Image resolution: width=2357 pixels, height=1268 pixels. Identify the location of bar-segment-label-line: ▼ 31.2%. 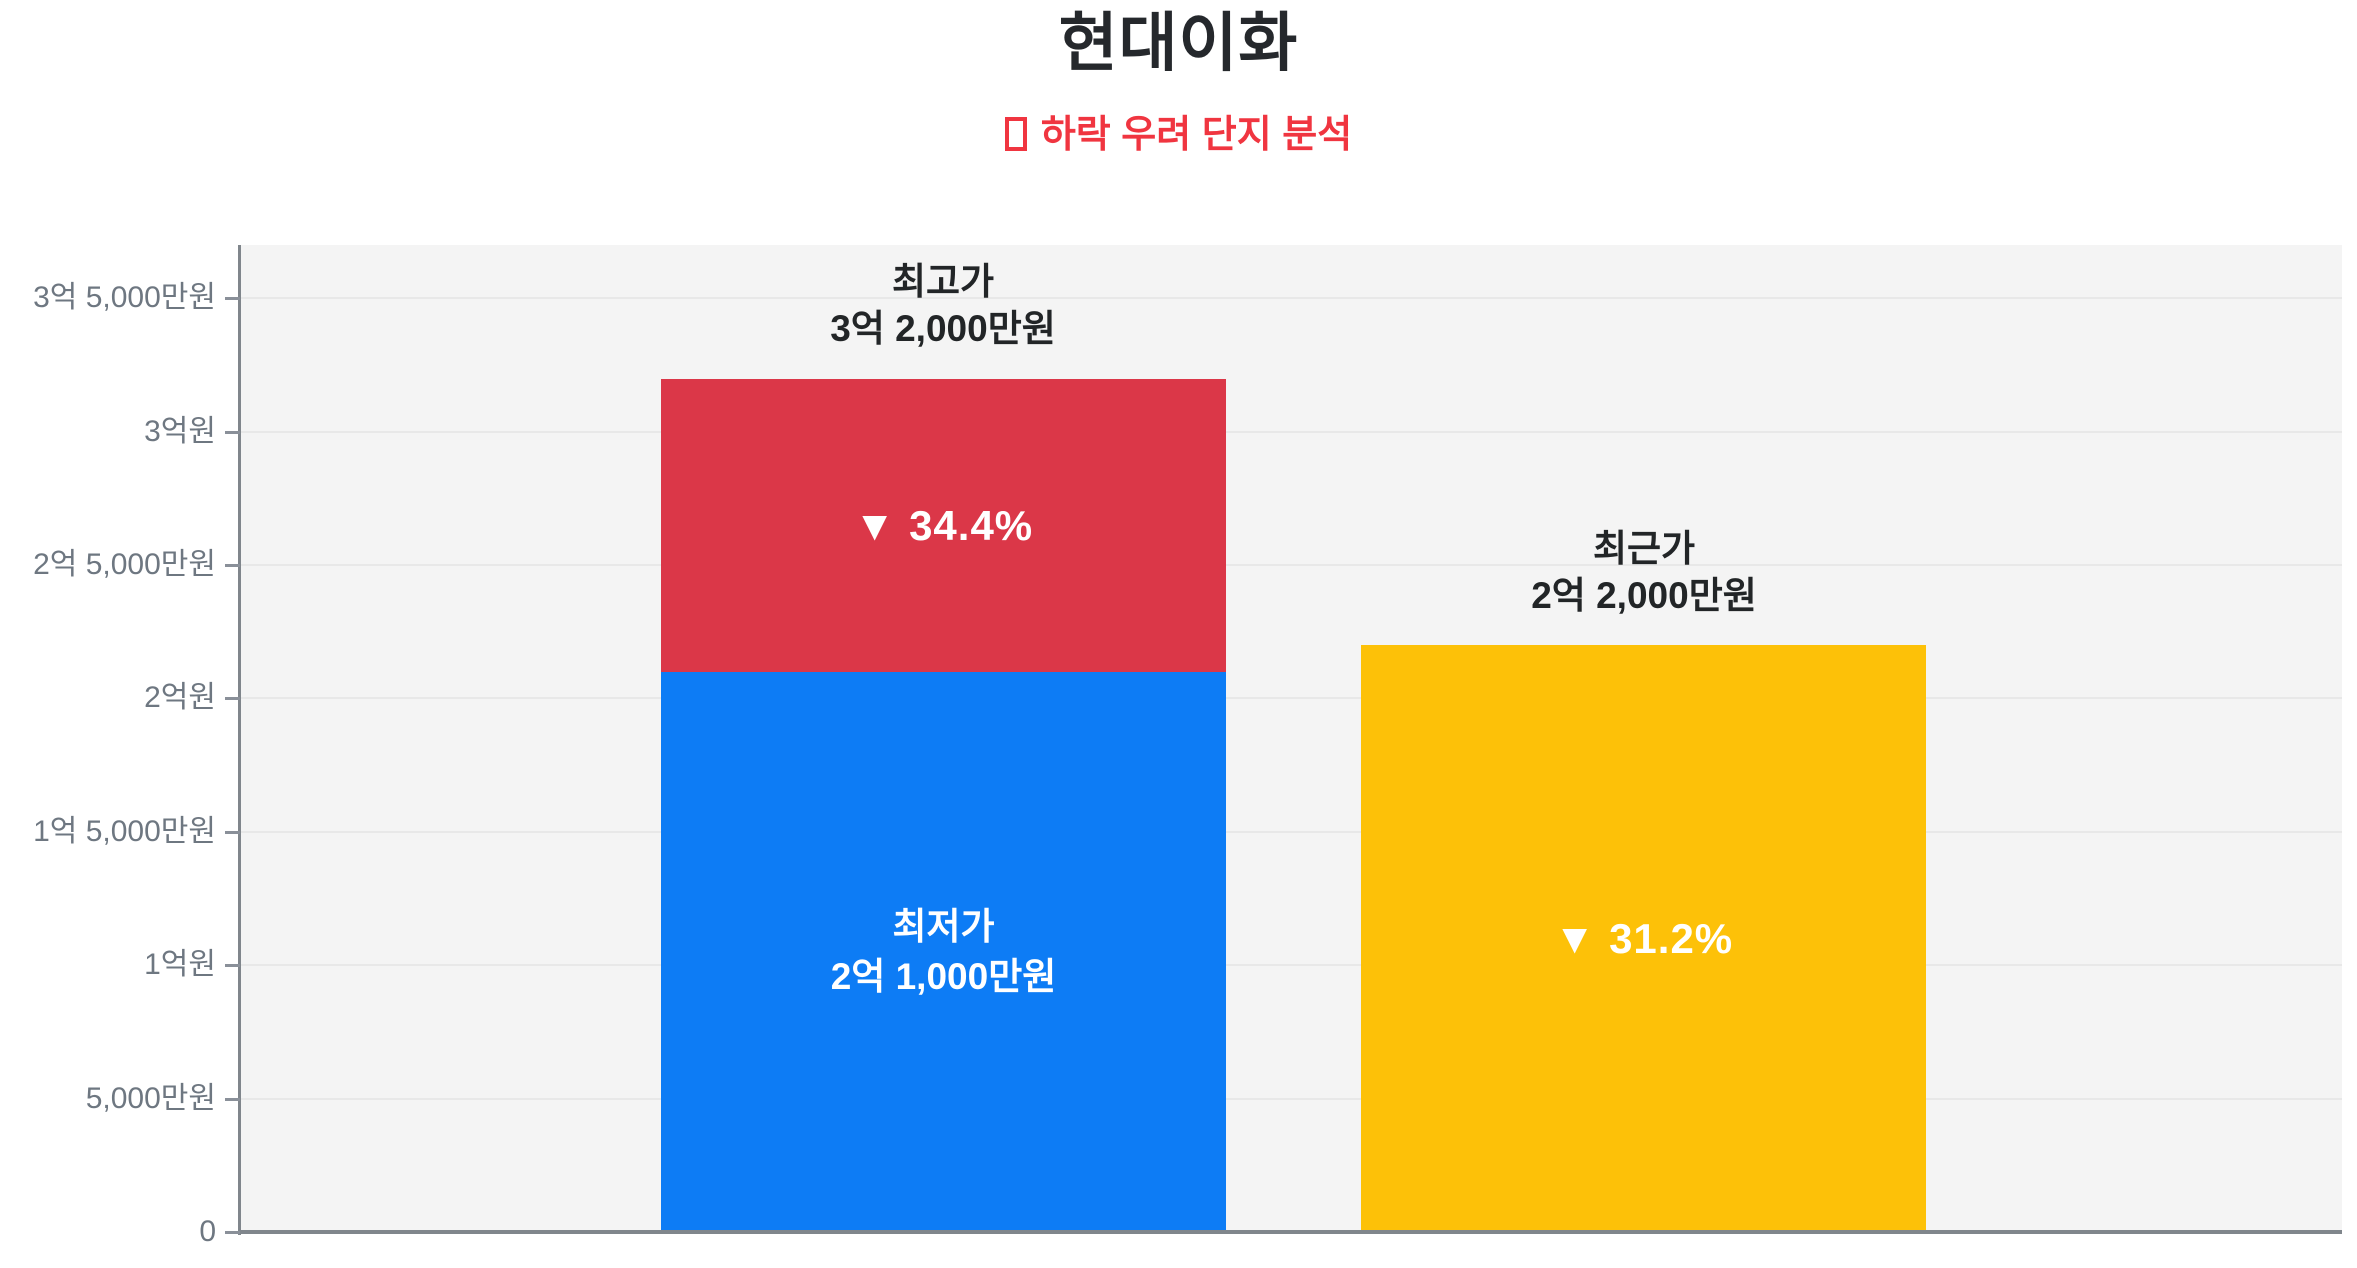
(1643, 938).